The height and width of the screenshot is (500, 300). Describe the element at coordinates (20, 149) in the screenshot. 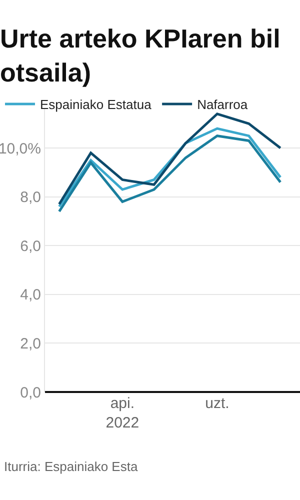

I see `y-tick-label: 10,0%` at that location.